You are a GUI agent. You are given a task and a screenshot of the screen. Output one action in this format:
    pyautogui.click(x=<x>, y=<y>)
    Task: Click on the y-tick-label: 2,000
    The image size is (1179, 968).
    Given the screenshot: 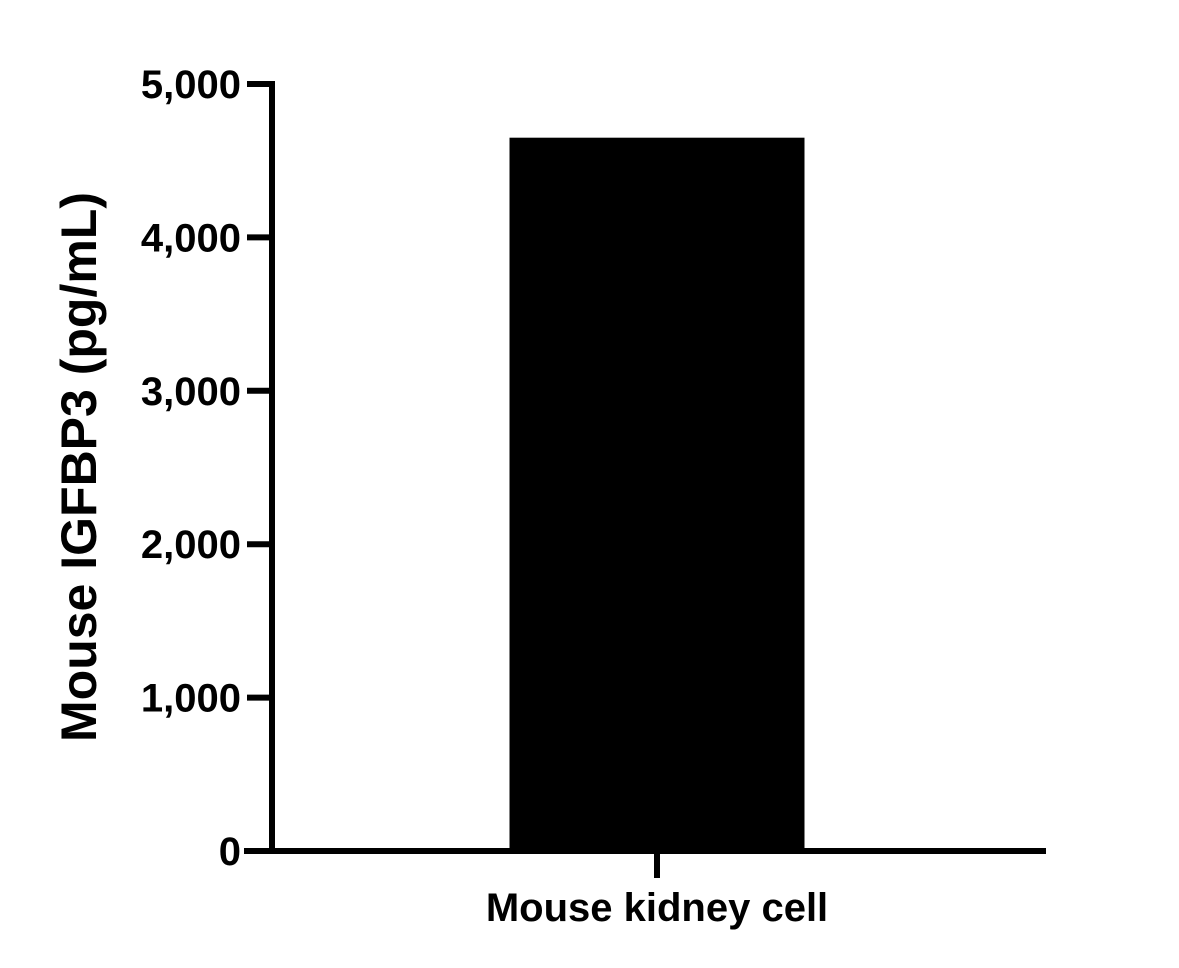 What is the action you would take?
    pyautogui.click(x=191, y=545)
    